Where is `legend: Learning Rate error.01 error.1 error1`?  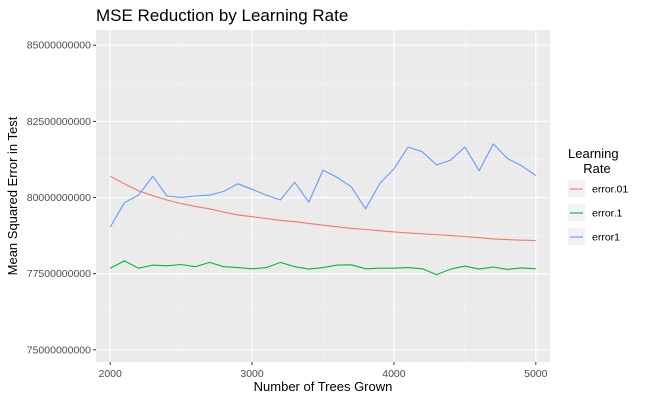 legend: Learning Rate error.01 error.1 error1 is located at coordinates (598, 195).